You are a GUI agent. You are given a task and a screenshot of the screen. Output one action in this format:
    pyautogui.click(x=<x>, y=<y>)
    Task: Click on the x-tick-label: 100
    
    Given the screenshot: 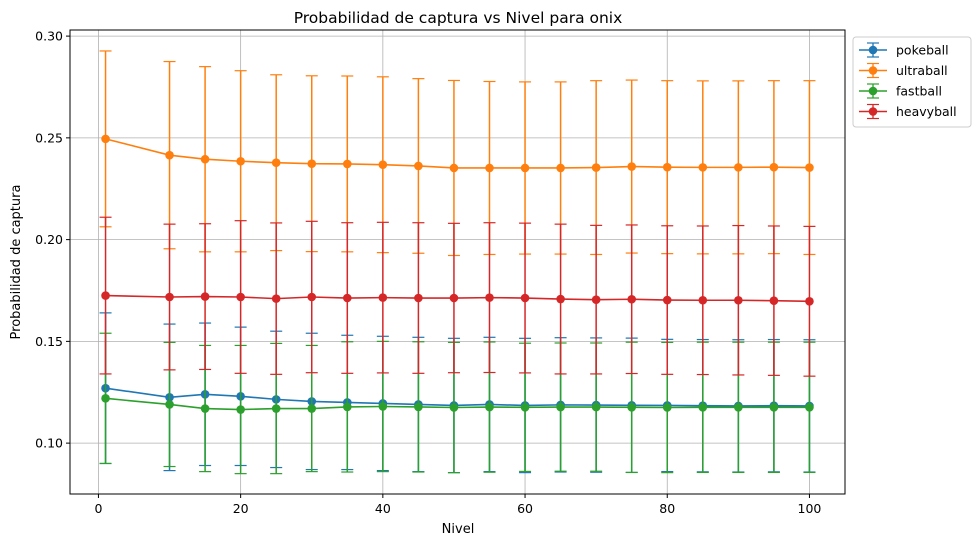 What is the action you would take?
    pyautogui.click(x=810, y=508)
    